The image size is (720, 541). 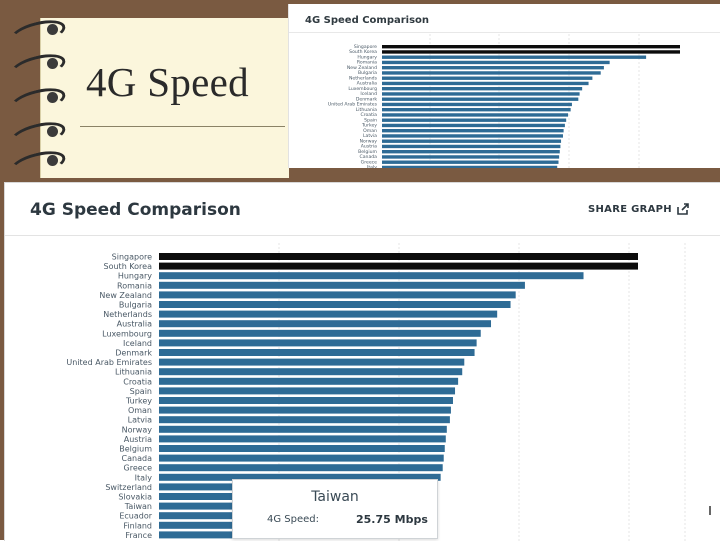 I want to click on category-label: Belgium, so click(x=367, y=152).